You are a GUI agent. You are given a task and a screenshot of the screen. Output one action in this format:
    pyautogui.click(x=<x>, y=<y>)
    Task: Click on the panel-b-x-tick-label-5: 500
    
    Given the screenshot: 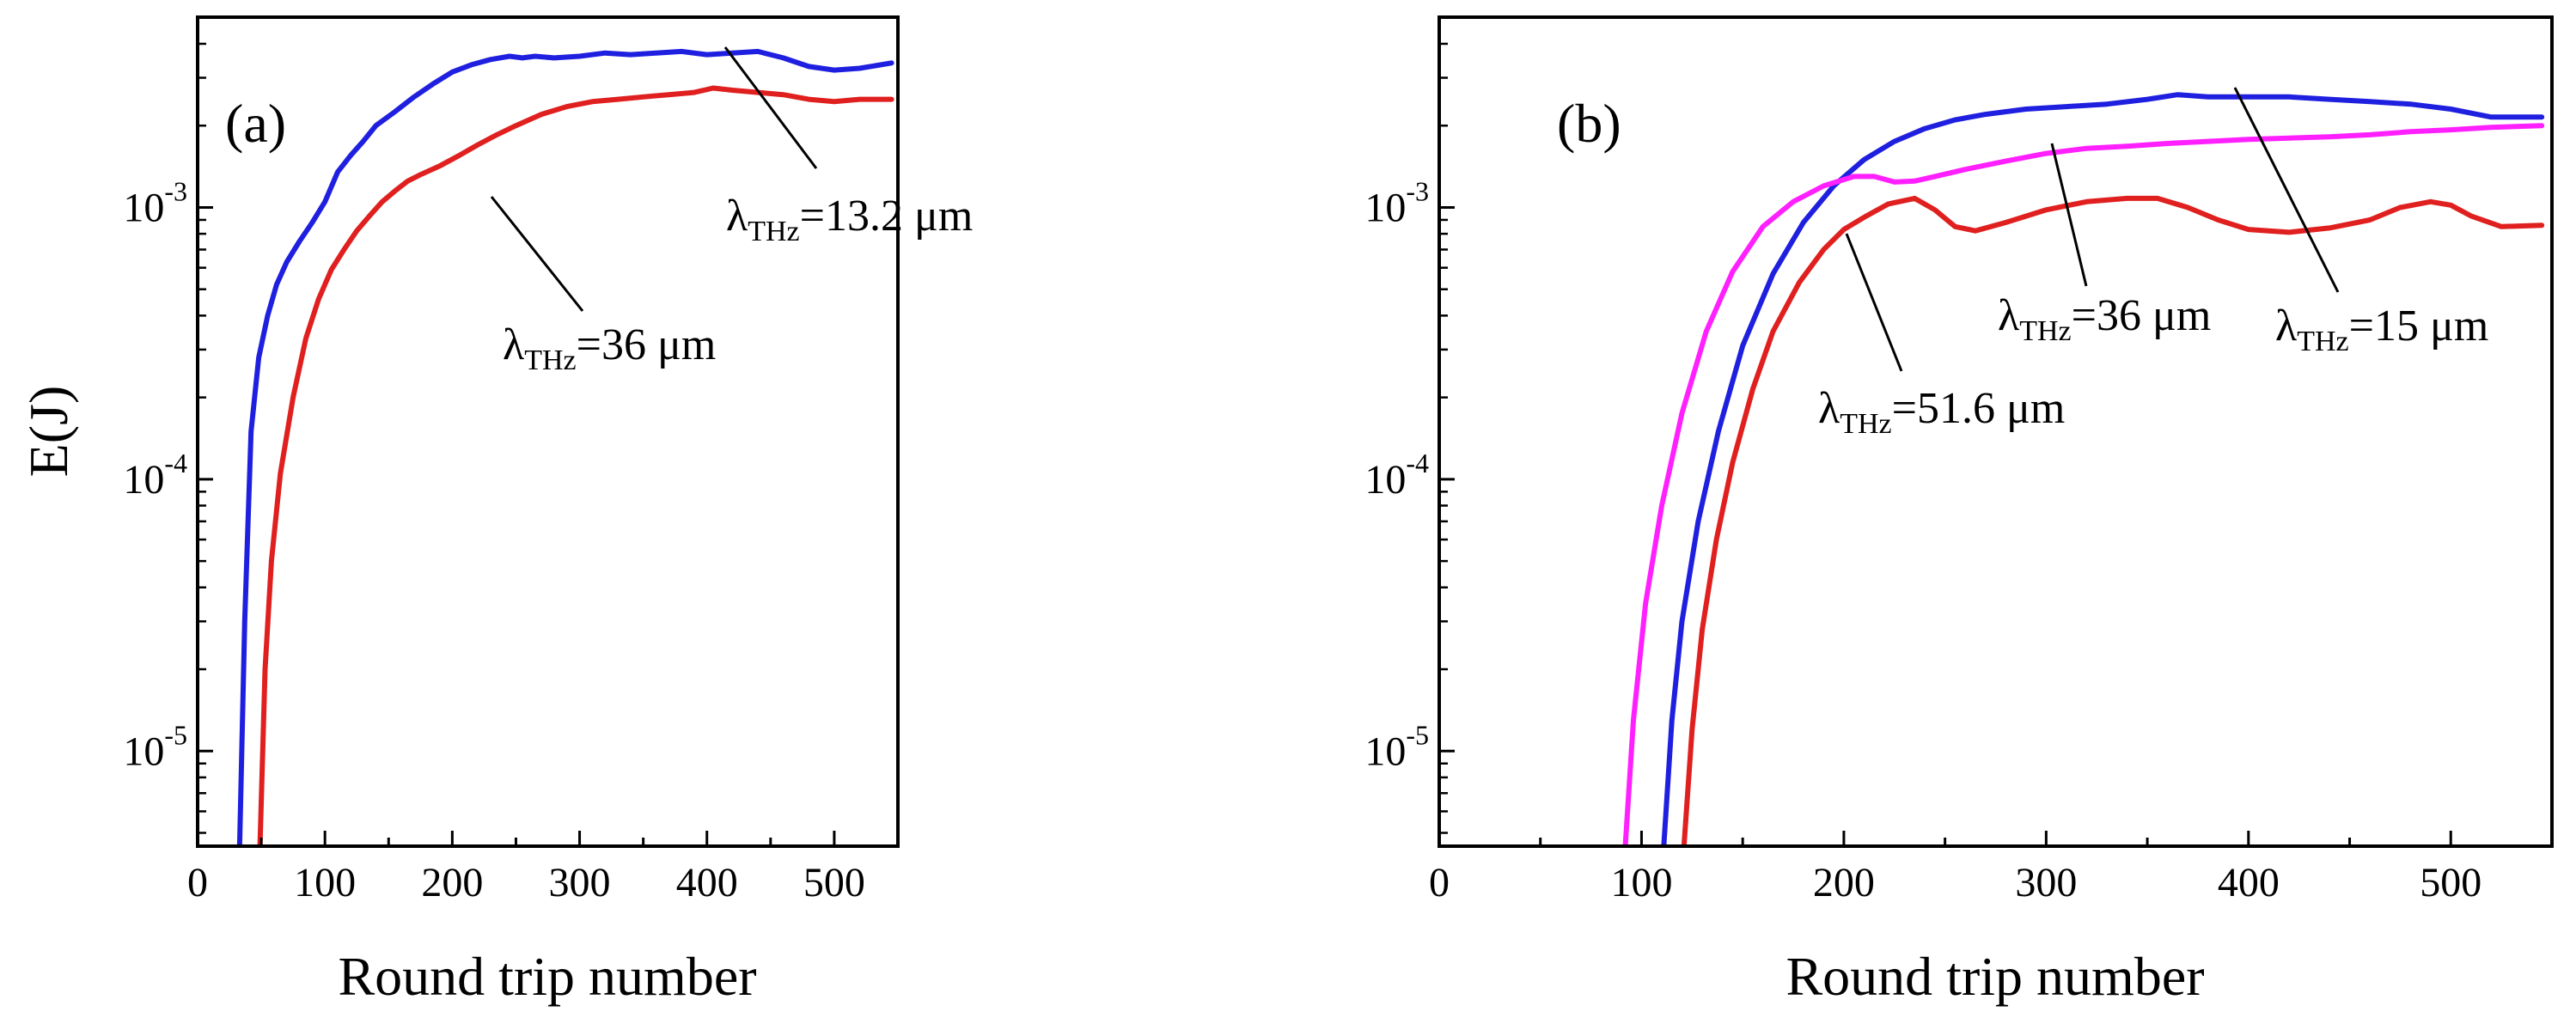 What is the action you would take?
    pyautogui.click(x=2450, y=882)
    